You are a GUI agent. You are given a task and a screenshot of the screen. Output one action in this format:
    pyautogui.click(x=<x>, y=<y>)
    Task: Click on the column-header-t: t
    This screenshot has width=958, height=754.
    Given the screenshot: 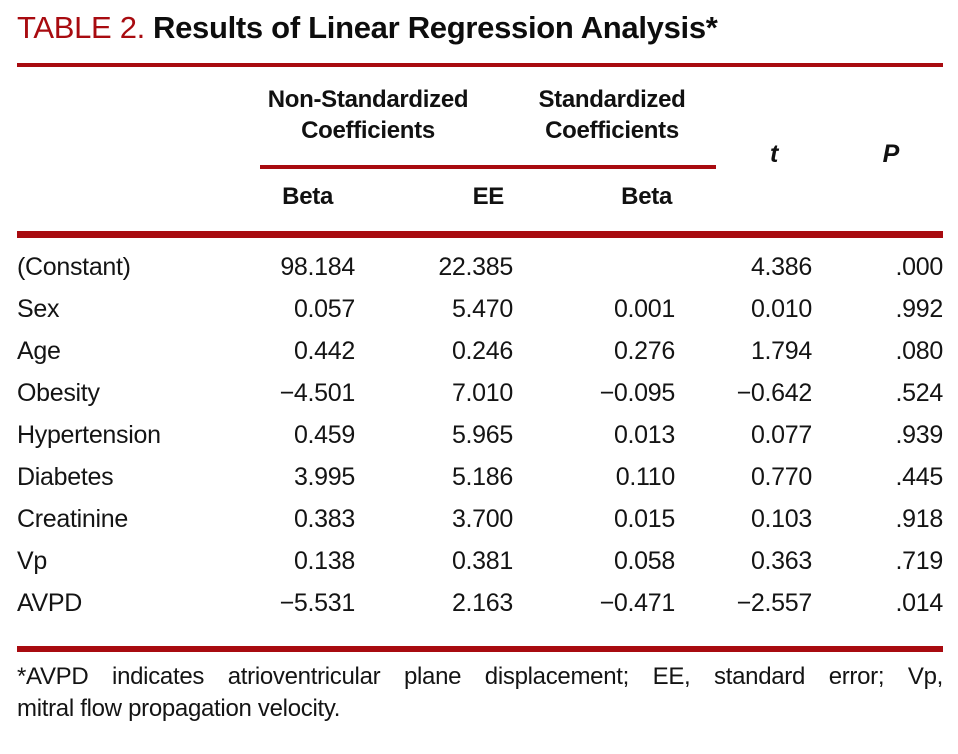 What is the action you would take?
    pyautogui.click(x=773, y=154)
    